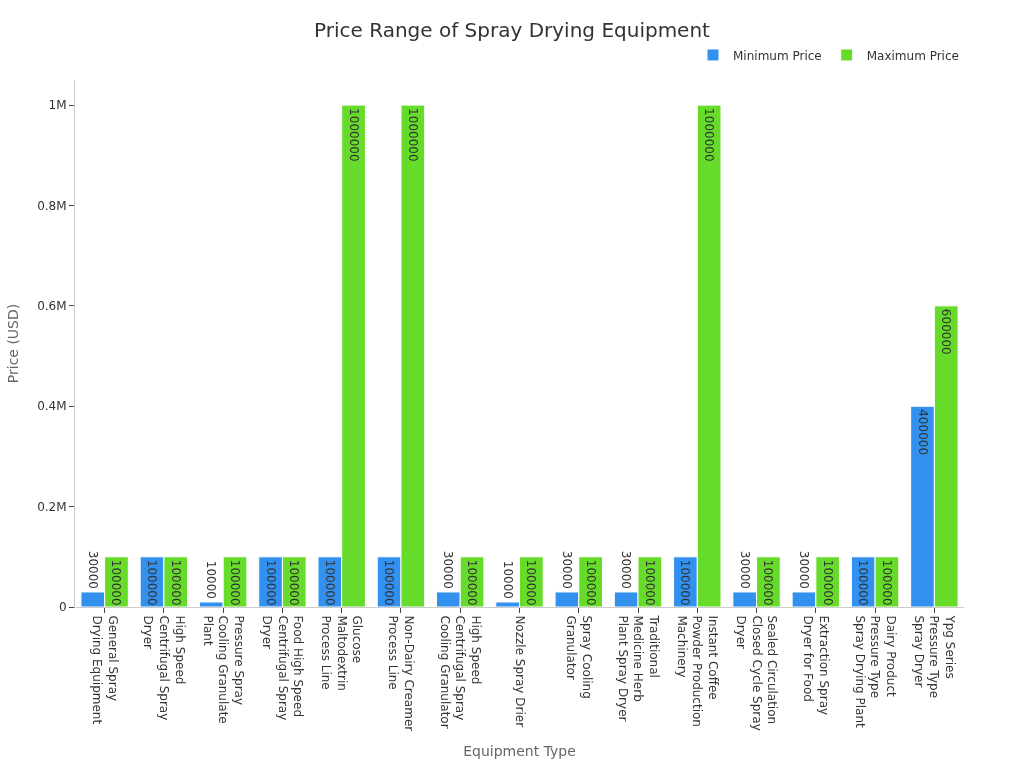  I want to click on x-tick-label: Pressure Spray Cooling Granulate Plant, so click(223, 669).